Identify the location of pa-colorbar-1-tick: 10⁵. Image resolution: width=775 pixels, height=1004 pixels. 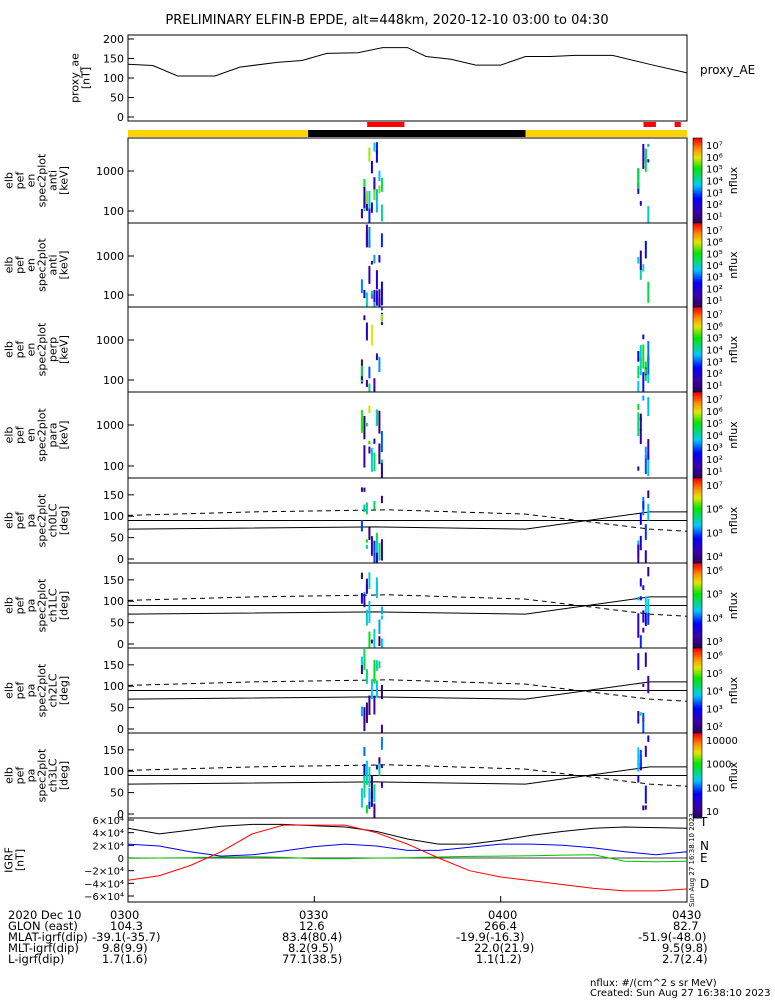
(714, 595).